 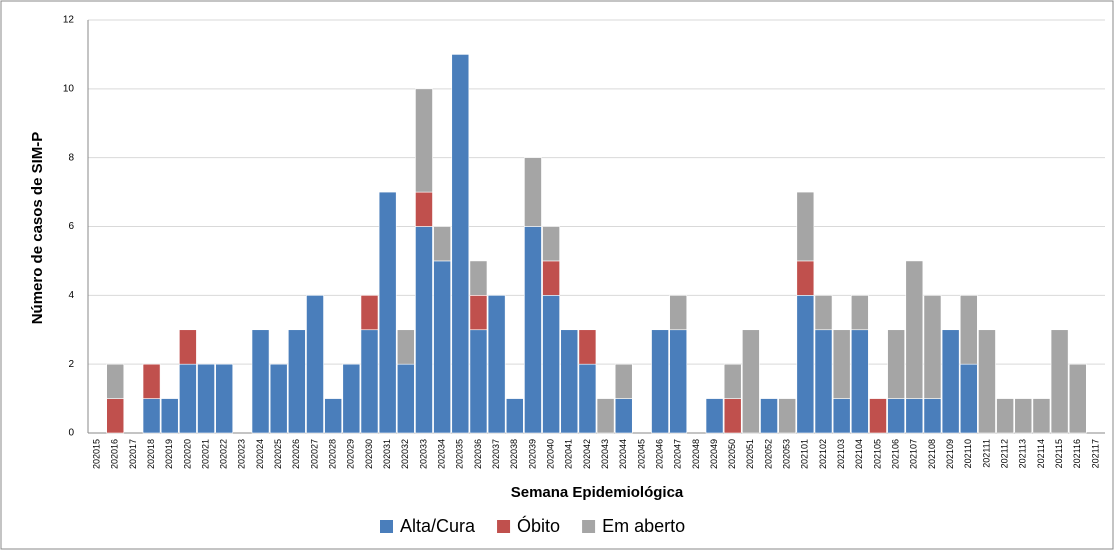 I want to click on x-tick-label: 202035, so click(x=460, y=454).